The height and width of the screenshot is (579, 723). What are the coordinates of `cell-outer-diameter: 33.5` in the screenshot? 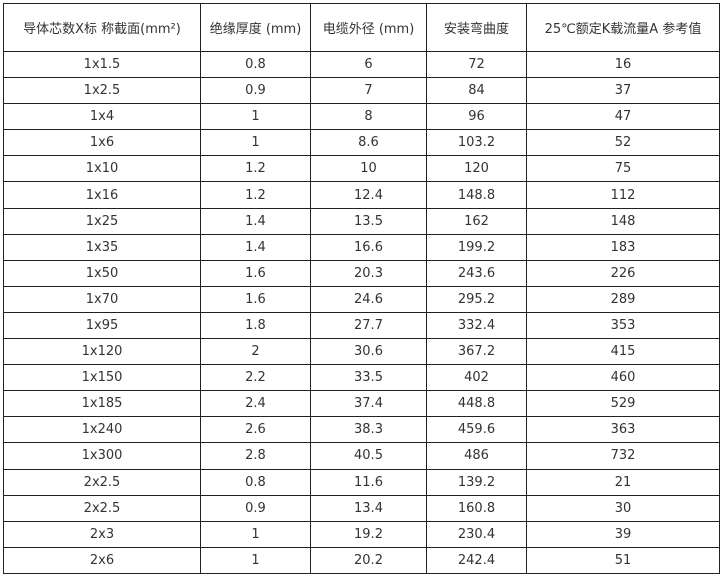 It's located at (368, 378).